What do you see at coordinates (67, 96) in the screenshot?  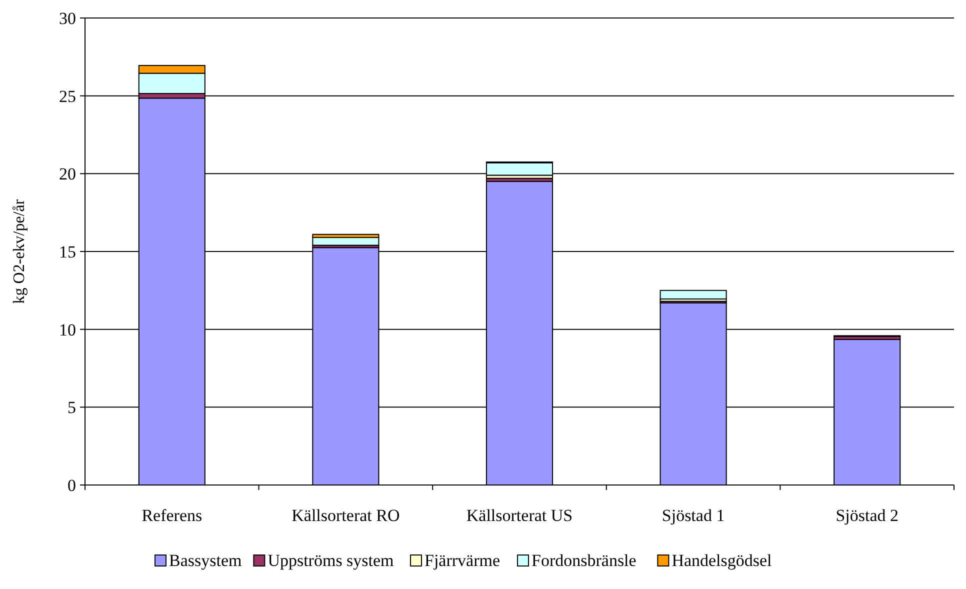 I see `y-tick-label: 25` at bounding box center [67, 96].